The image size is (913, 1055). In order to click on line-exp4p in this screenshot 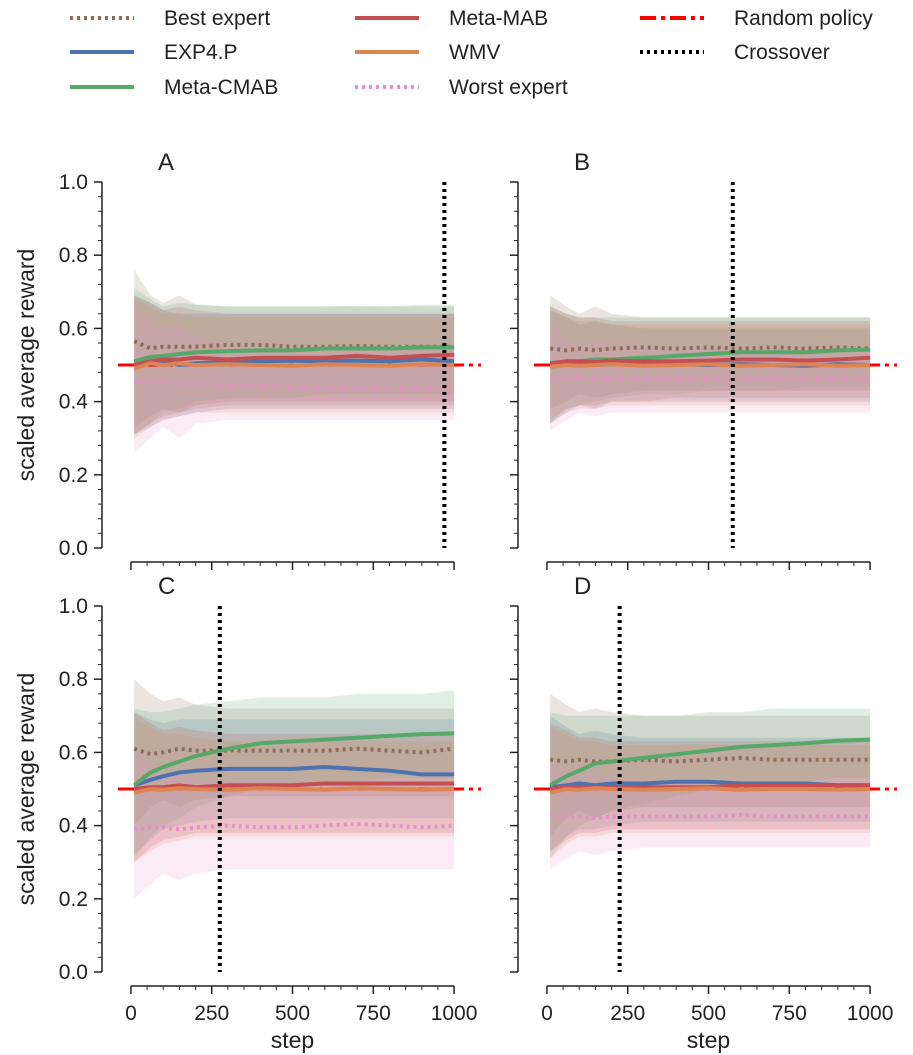, I will do `click(294, 776)`.